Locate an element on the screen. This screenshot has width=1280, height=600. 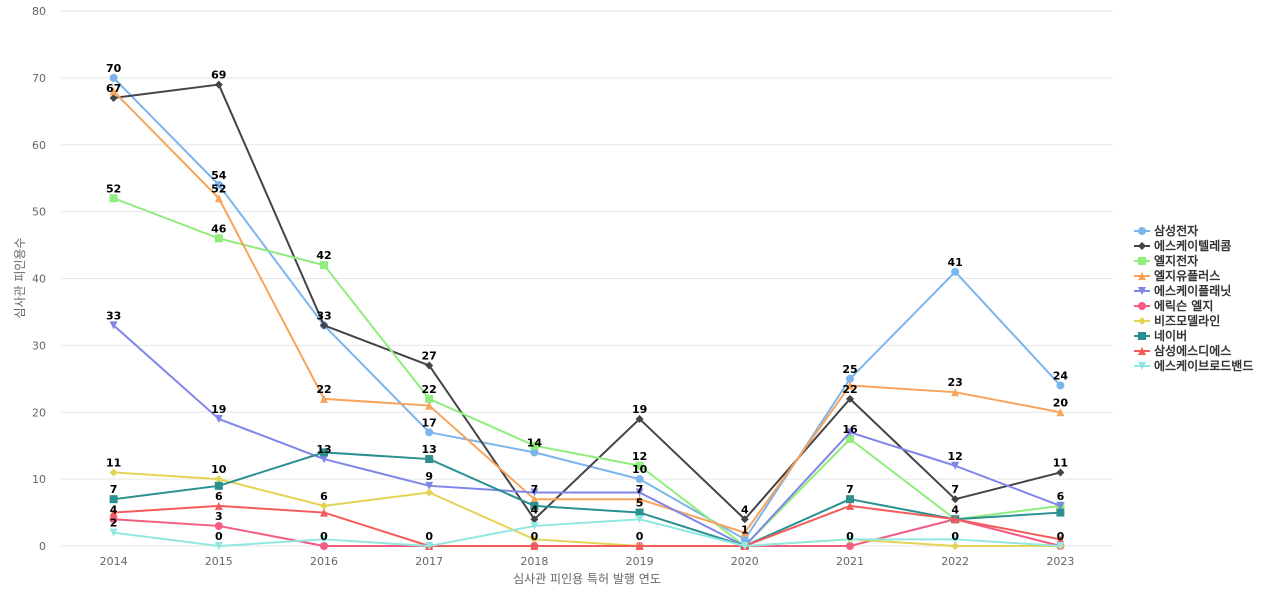
data-label: 11 is located at coordinates (1060, 462).